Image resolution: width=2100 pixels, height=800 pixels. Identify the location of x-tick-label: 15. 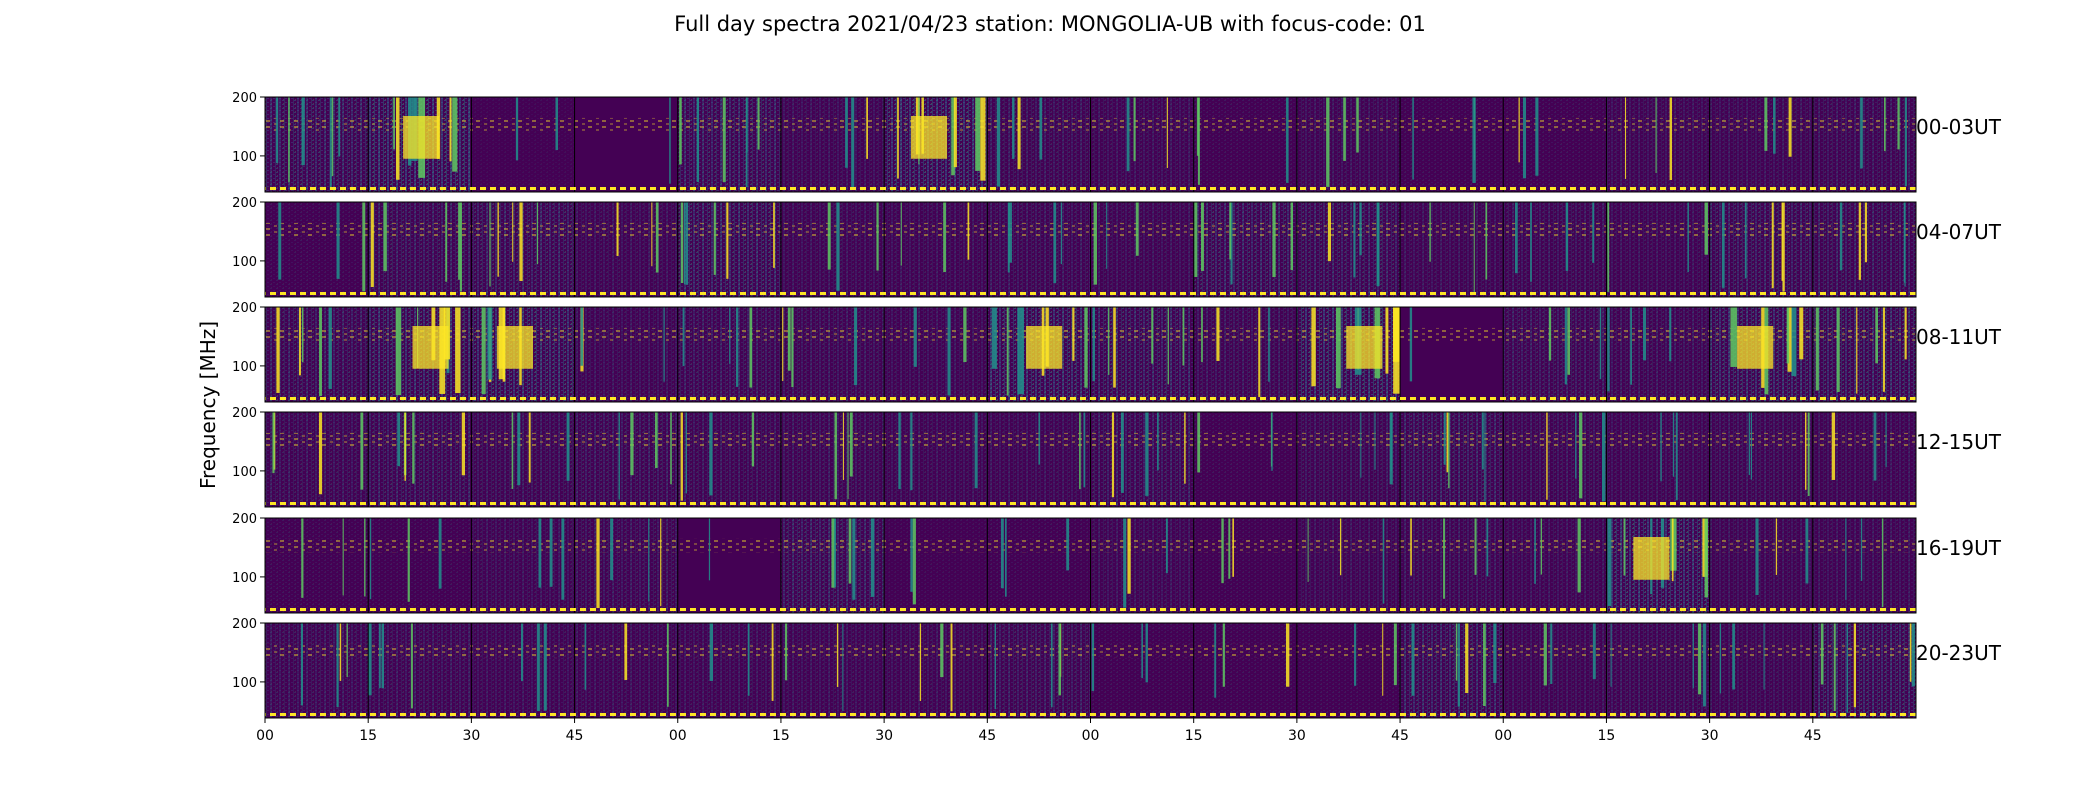
(781, 736).